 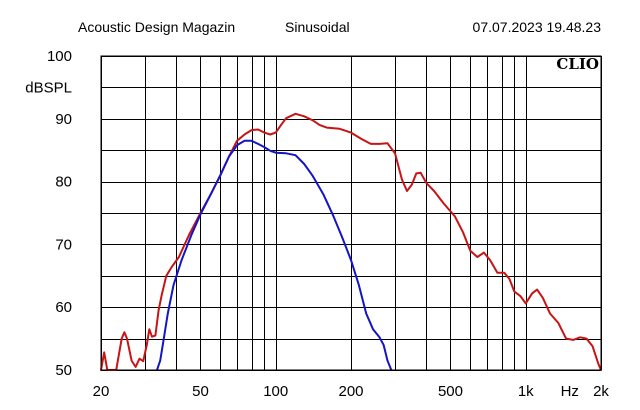 I want to click on x-tick-label: 50, so click(x=200, y=391).